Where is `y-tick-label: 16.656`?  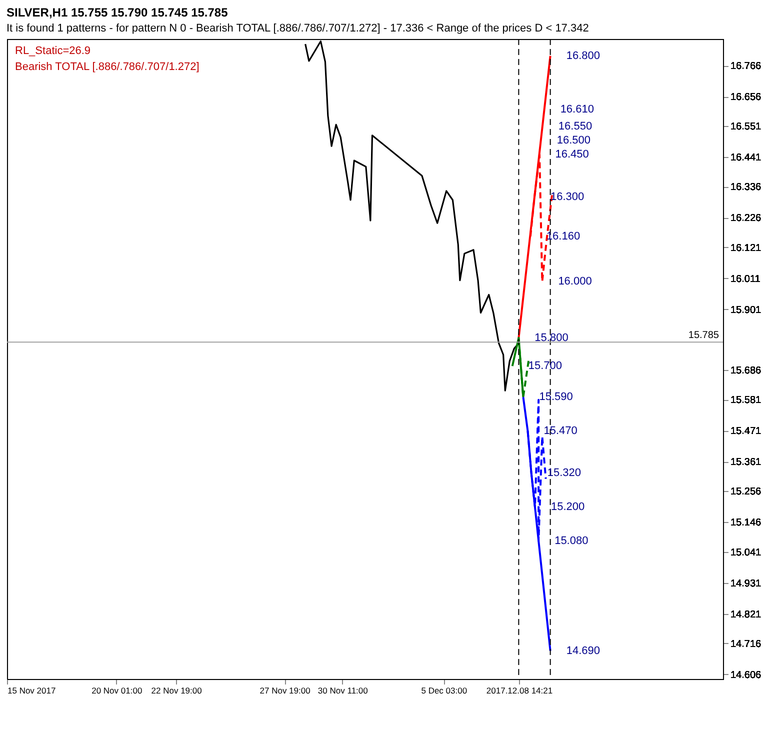 y-tick-label: 16.656 is located at coordinates (746, 98).